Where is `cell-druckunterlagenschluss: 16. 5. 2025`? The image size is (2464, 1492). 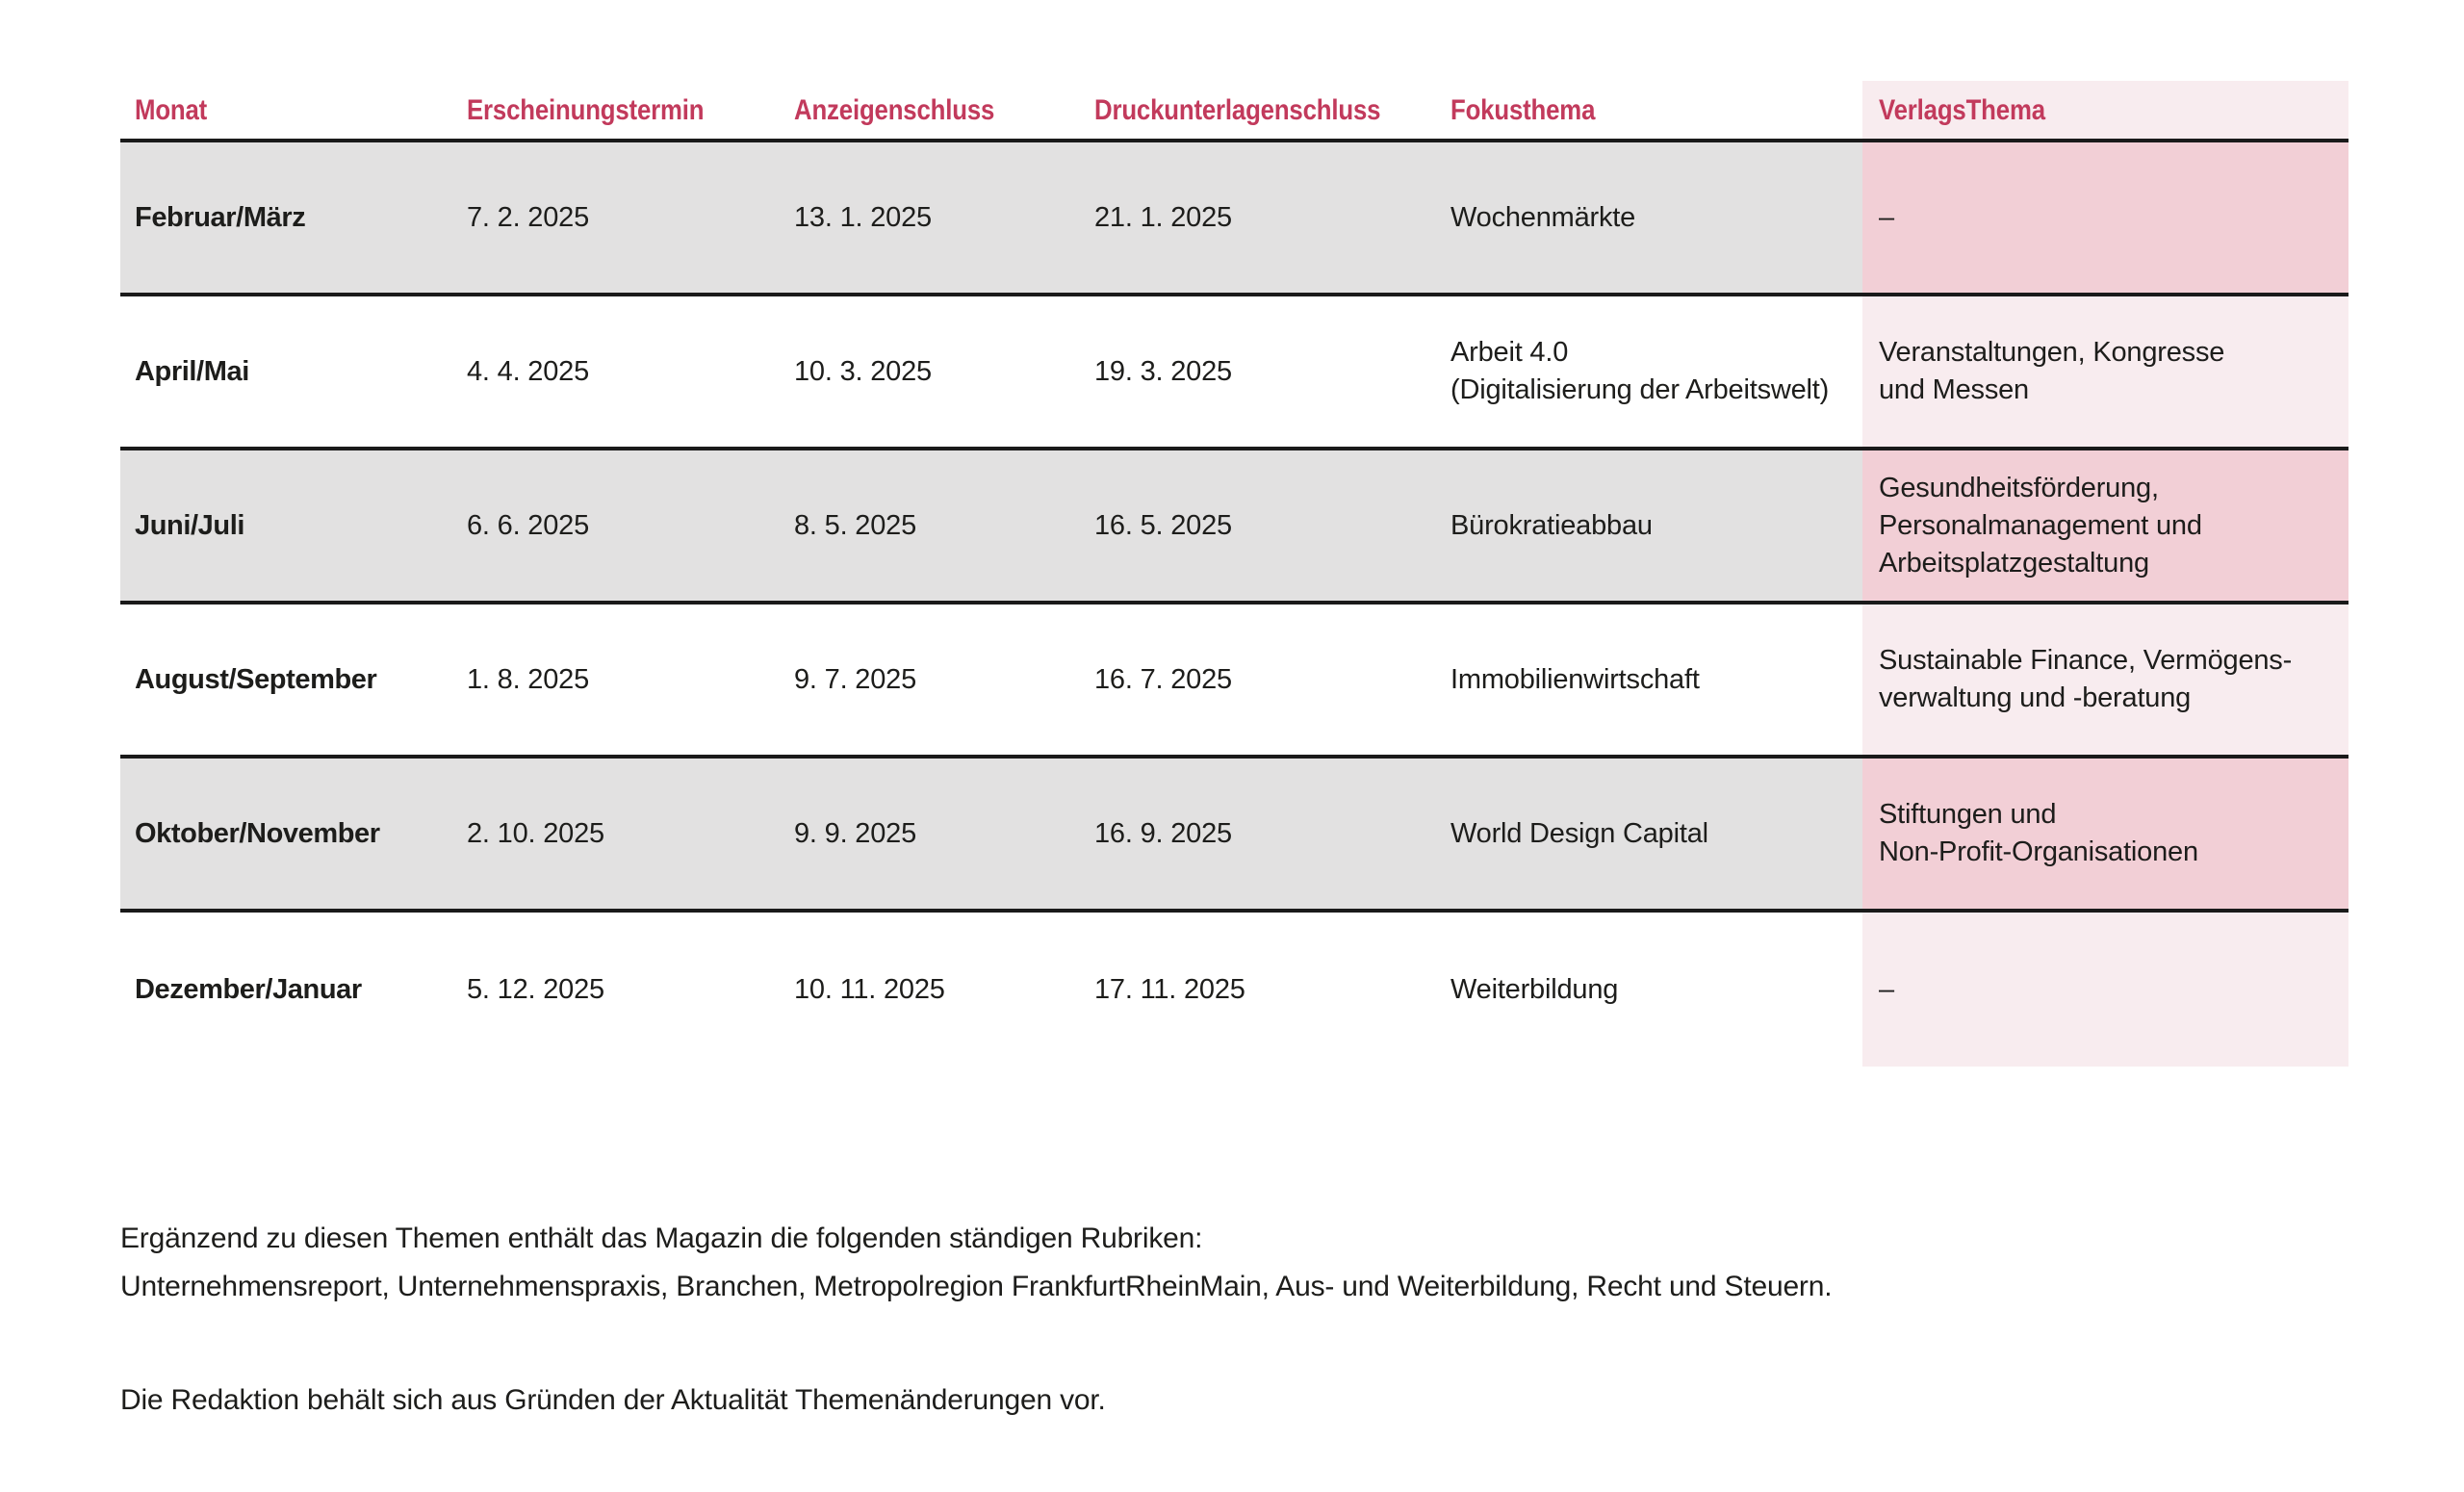
cell-druckunterlagenschluss: 16. 5. 2025 is located at coordinates (1163, 525).